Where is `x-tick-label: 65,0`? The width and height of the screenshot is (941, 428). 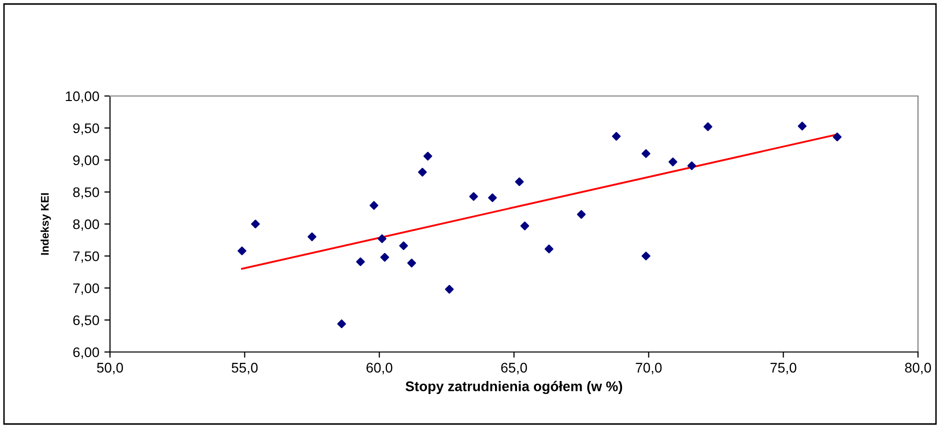 x-tick-label: 65,0 is located at coordinates (514, 368).